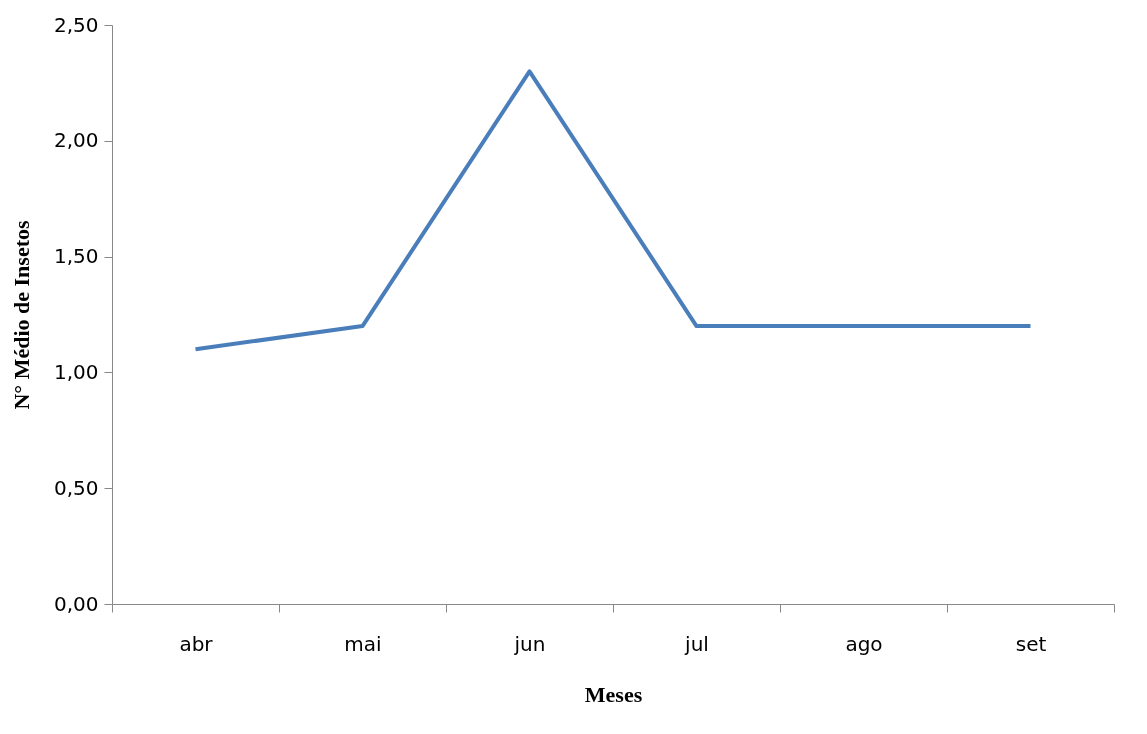  I want to click on y-tick-label: 2,00, so click(76, 140).